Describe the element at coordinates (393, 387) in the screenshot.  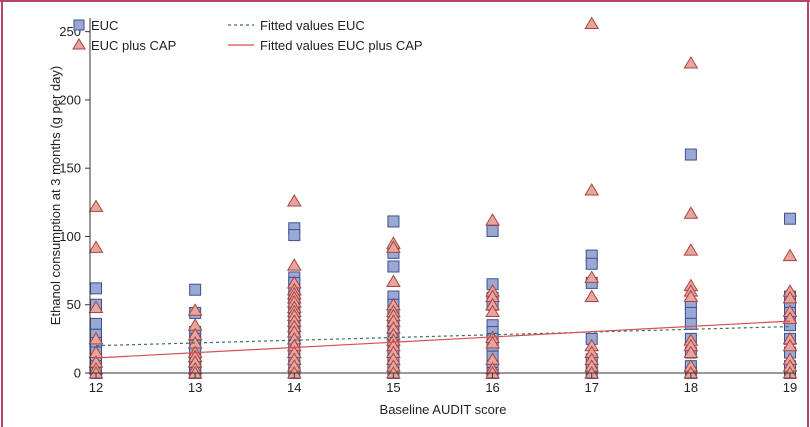
I see `x-tick-label: 15` at that location.